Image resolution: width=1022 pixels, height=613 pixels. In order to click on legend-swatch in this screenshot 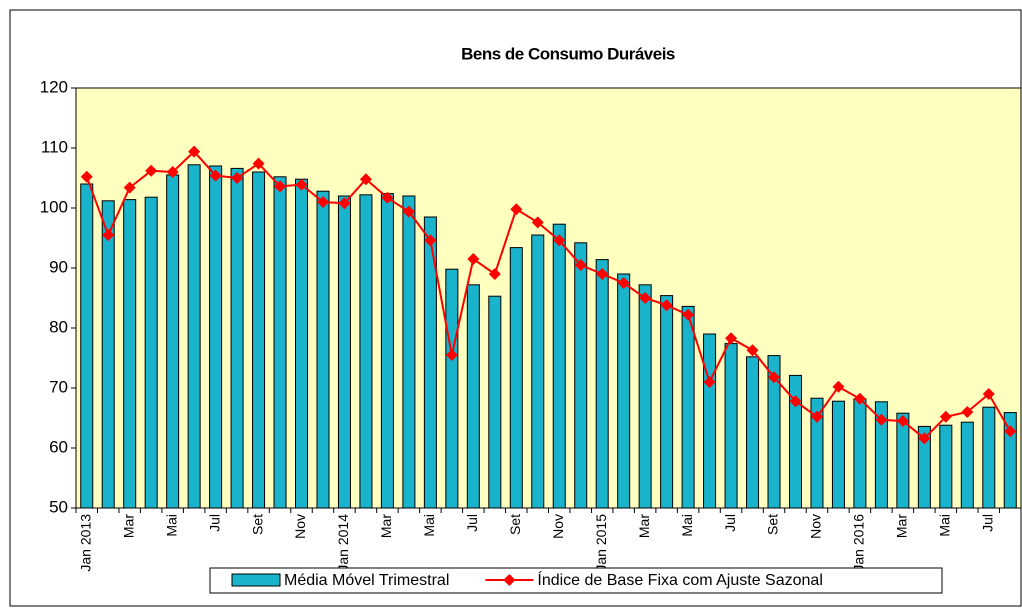, I will do `click(256, 580)`.